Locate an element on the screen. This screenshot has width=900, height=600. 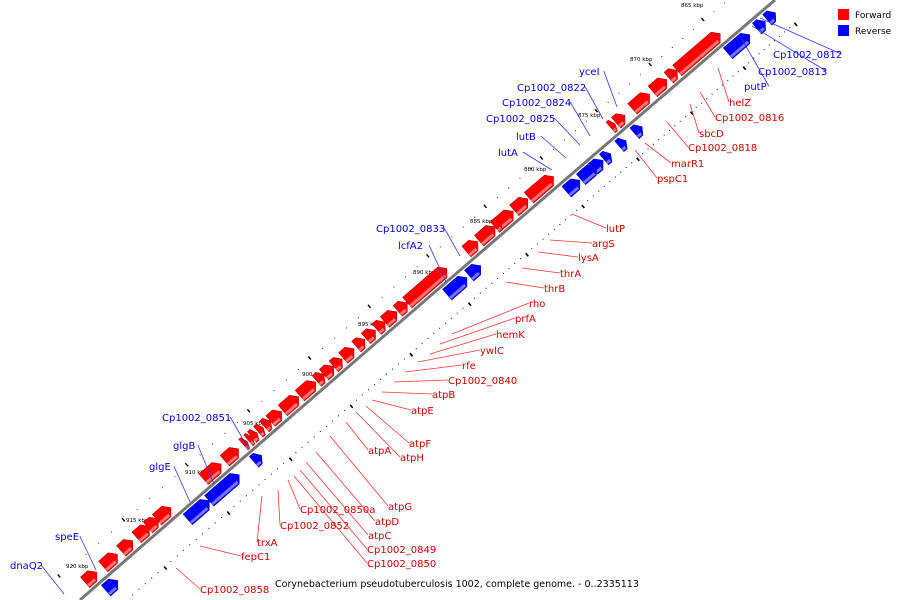
gene-arrow-atpc is located at coordinates (266, 425).